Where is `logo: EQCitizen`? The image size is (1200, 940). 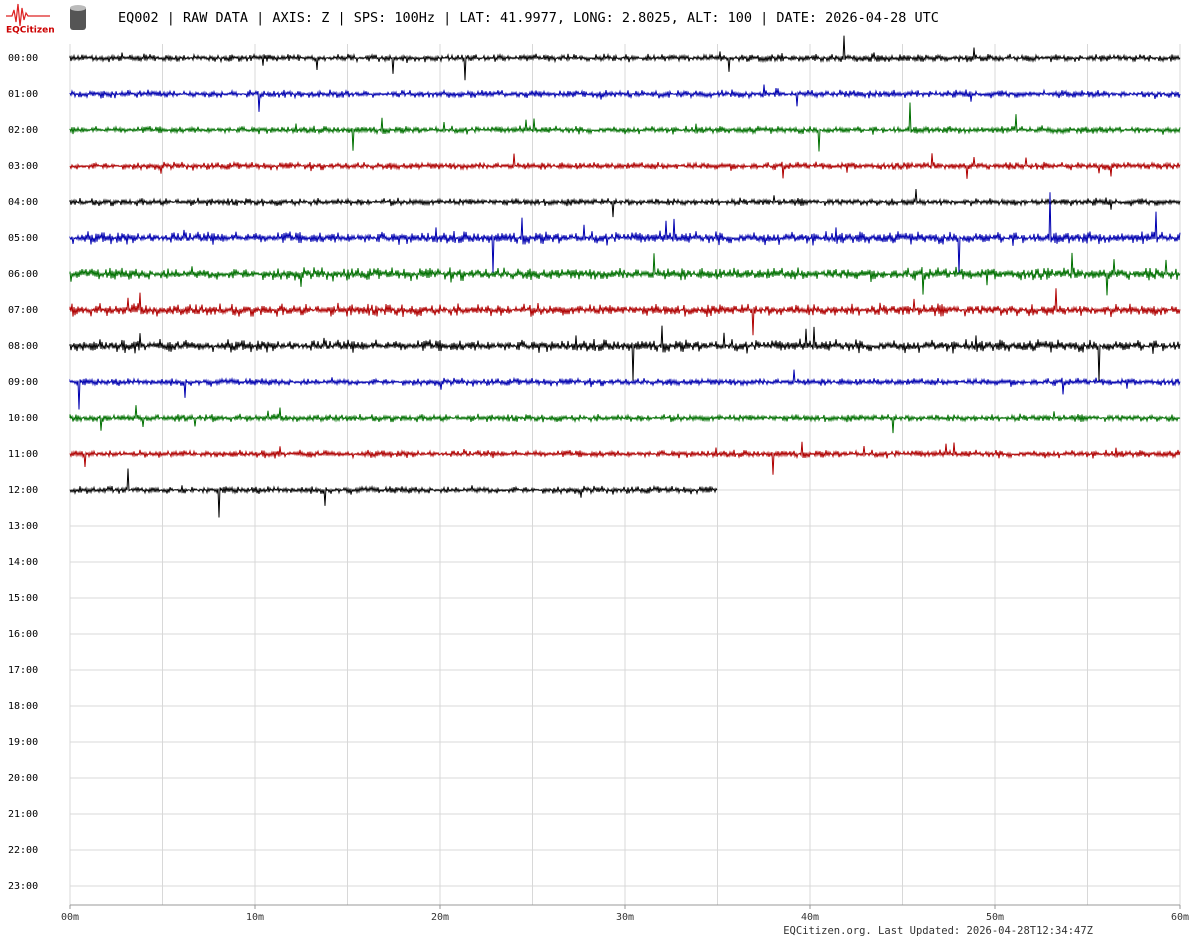
logo: EQCitizen is located at coordinates (46, 19).